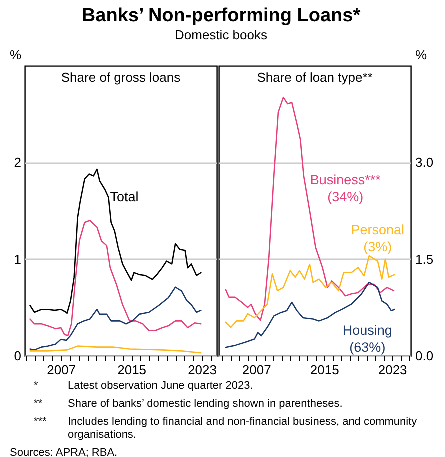  What do you see at coordinates (346, 188) in the screenshot?
I see `series-label: Business*** (34%)` at bounding box center [346, 188].